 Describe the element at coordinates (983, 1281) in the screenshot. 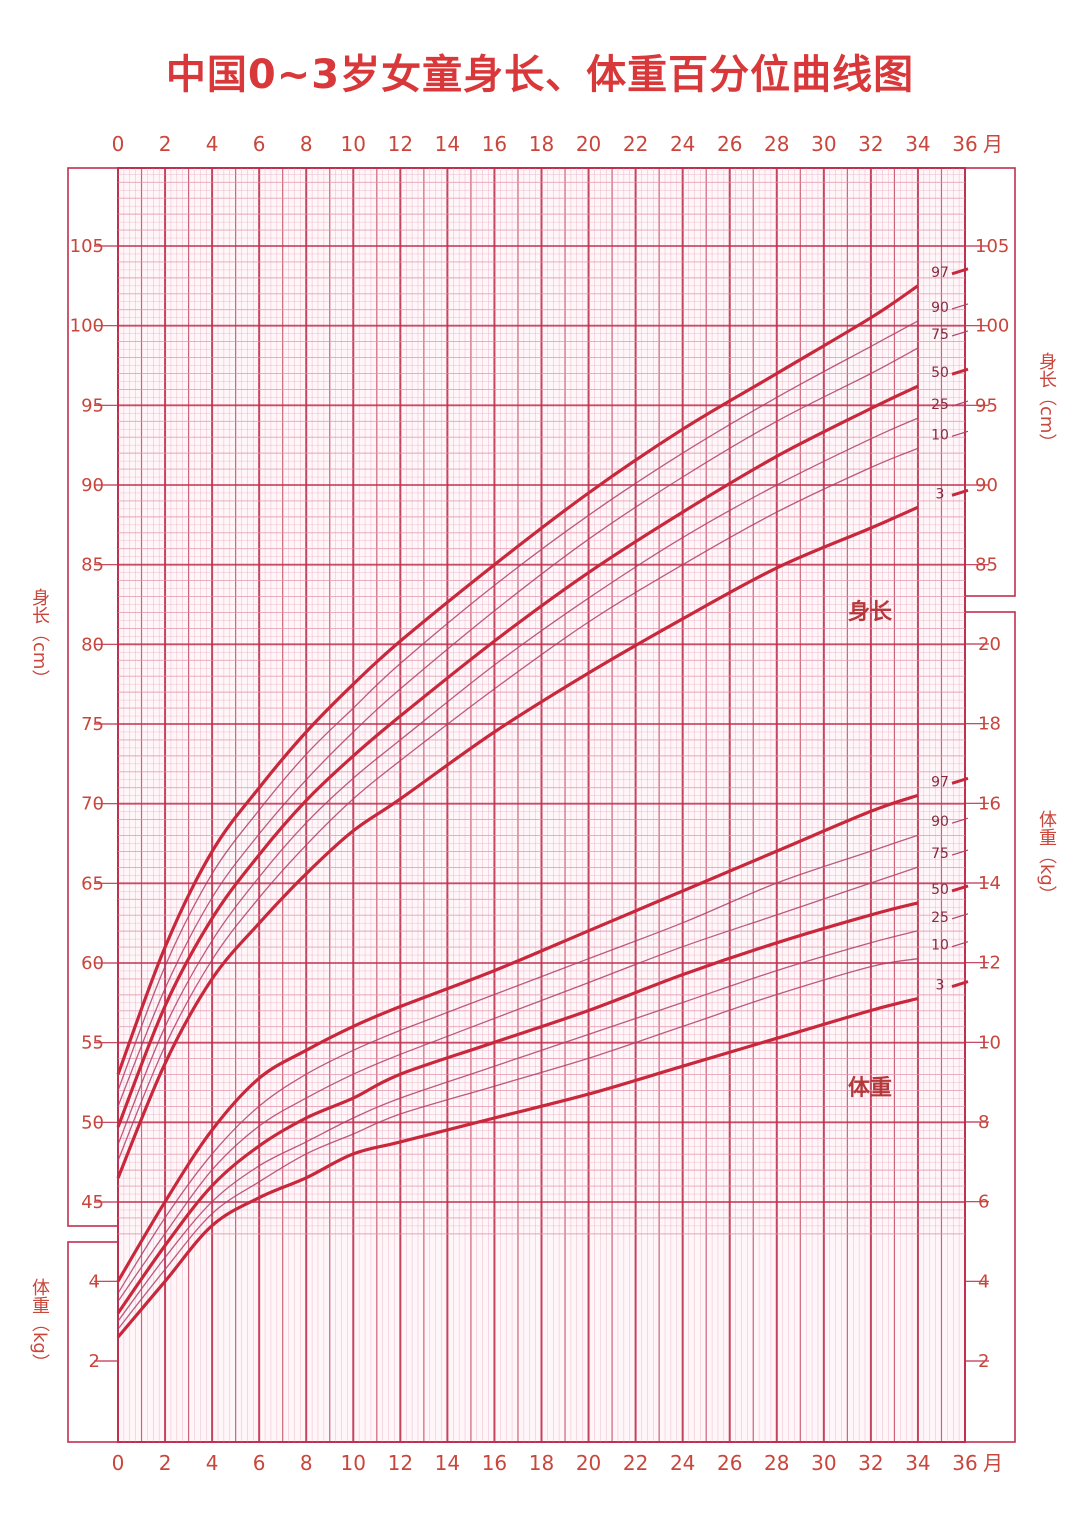

I see `y-tick-label-right-weight: 4` at that location.